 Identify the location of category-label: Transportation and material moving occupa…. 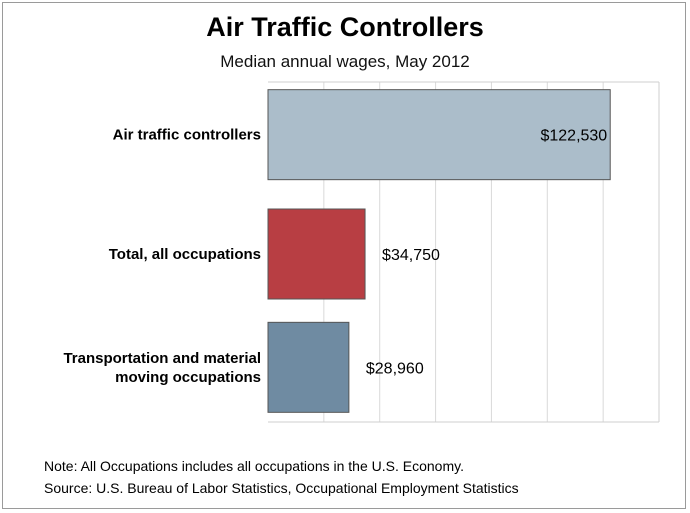
(162, 368).